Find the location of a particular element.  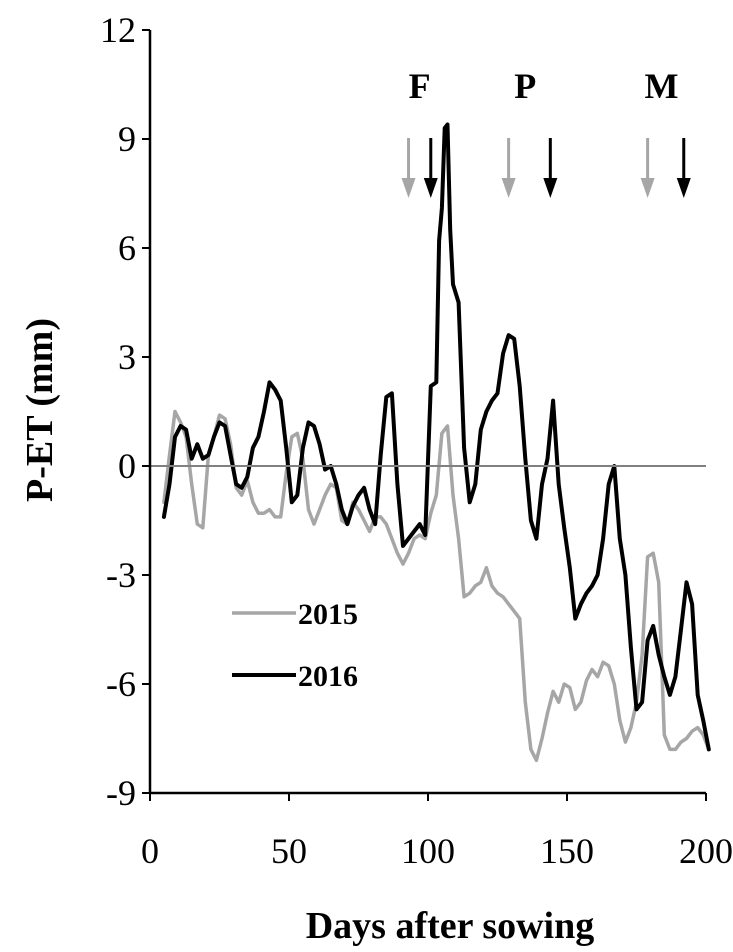

legend-label-2015: 2015 is located at coordinates (328, 614).